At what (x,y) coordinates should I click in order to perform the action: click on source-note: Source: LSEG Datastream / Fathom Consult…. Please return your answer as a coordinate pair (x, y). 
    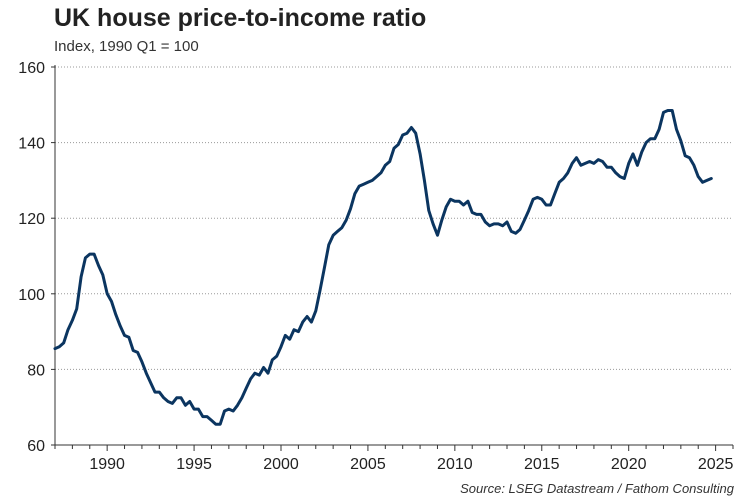
    Looking at the image, I should click on (597, 488).